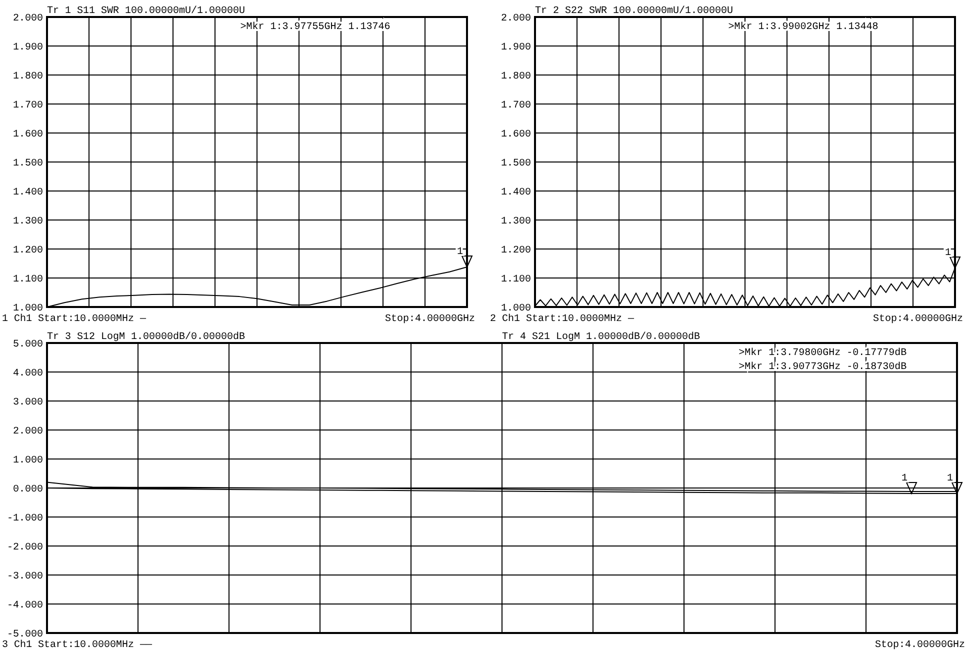 The width and height of the screenshot is (970, 652). What do you see at coordinates (78, 645) in the screenshot?
I see `text: 3 Ch1 Start:10.0000MHz ——` at bounding box center [78, 645].